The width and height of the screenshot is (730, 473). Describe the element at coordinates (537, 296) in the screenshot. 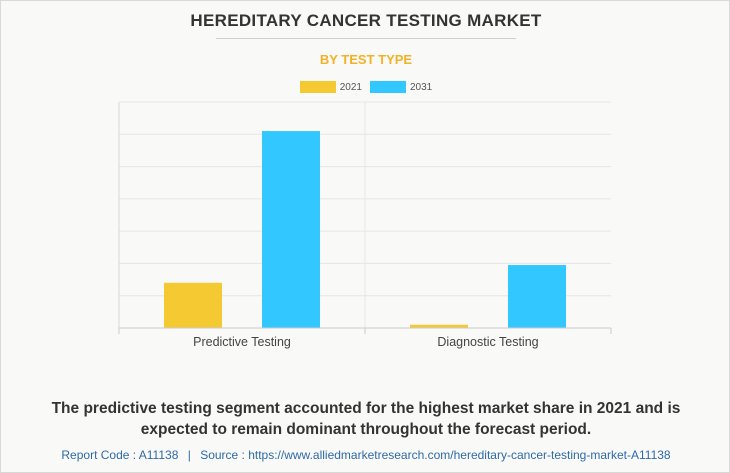

I see `bar-2031-diagnostic-testing` at that location.